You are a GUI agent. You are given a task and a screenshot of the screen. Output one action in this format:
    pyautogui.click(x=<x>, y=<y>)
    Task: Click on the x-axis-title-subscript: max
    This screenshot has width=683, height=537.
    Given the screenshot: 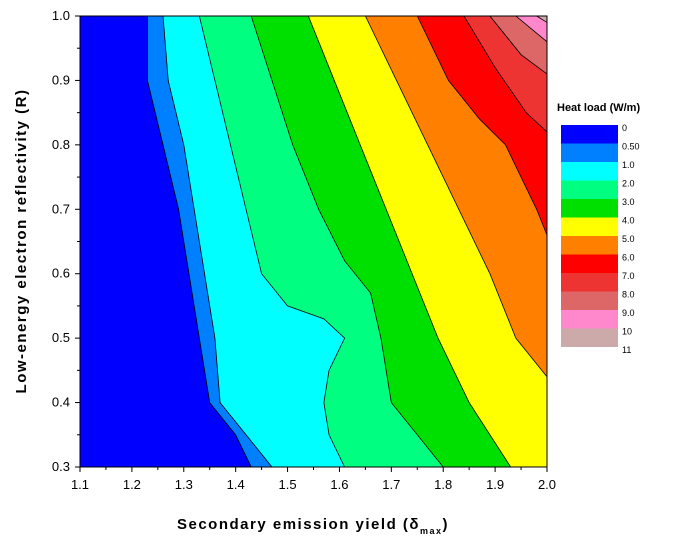 What is the action you would take?
    pyautogui.click(x=431, y=531)
    